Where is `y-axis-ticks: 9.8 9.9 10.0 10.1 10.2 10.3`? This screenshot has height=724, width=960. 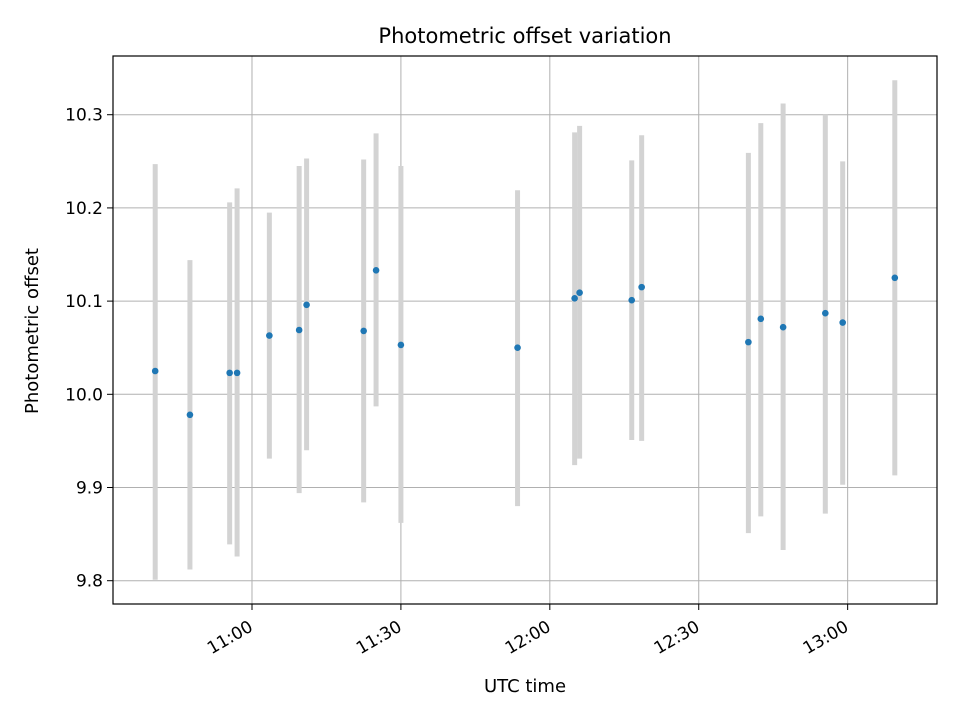 y-axis-ticks: 9.8 9.9 10.0 10.1 10.2 10.3 is located at coordinates (89, 349).